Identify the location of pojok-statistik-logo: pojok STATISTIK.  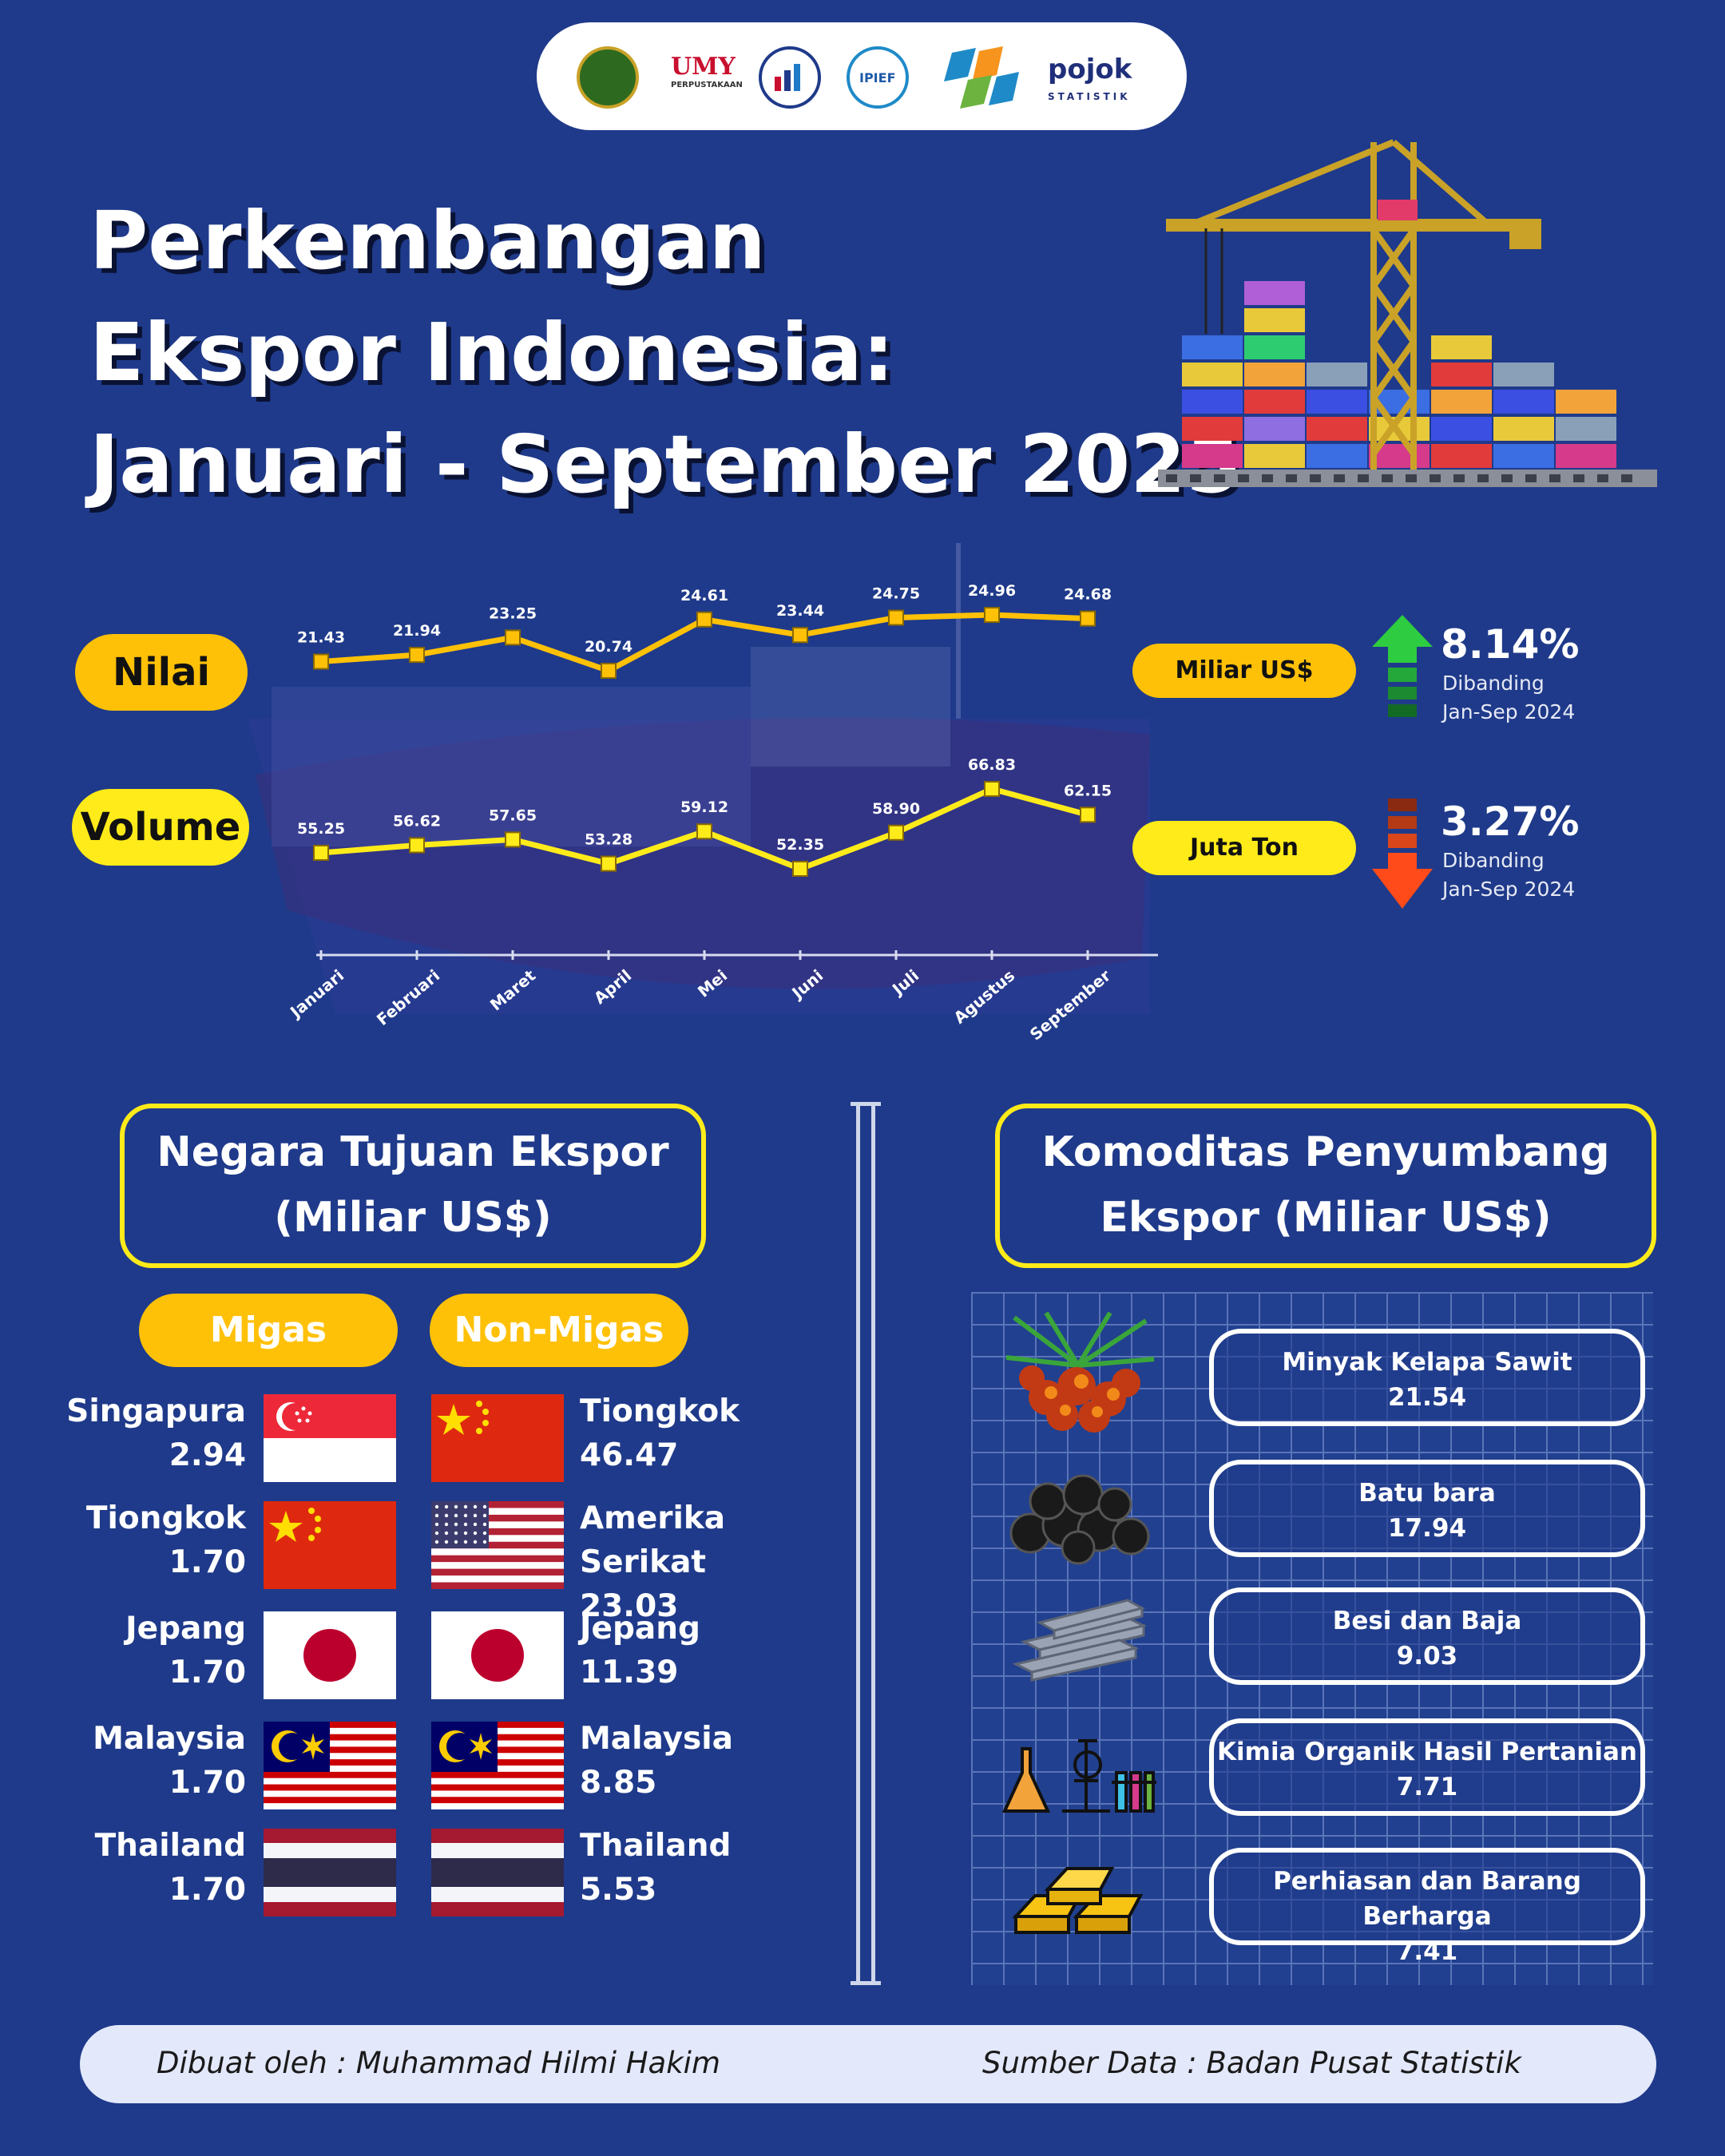
(1090, 78).